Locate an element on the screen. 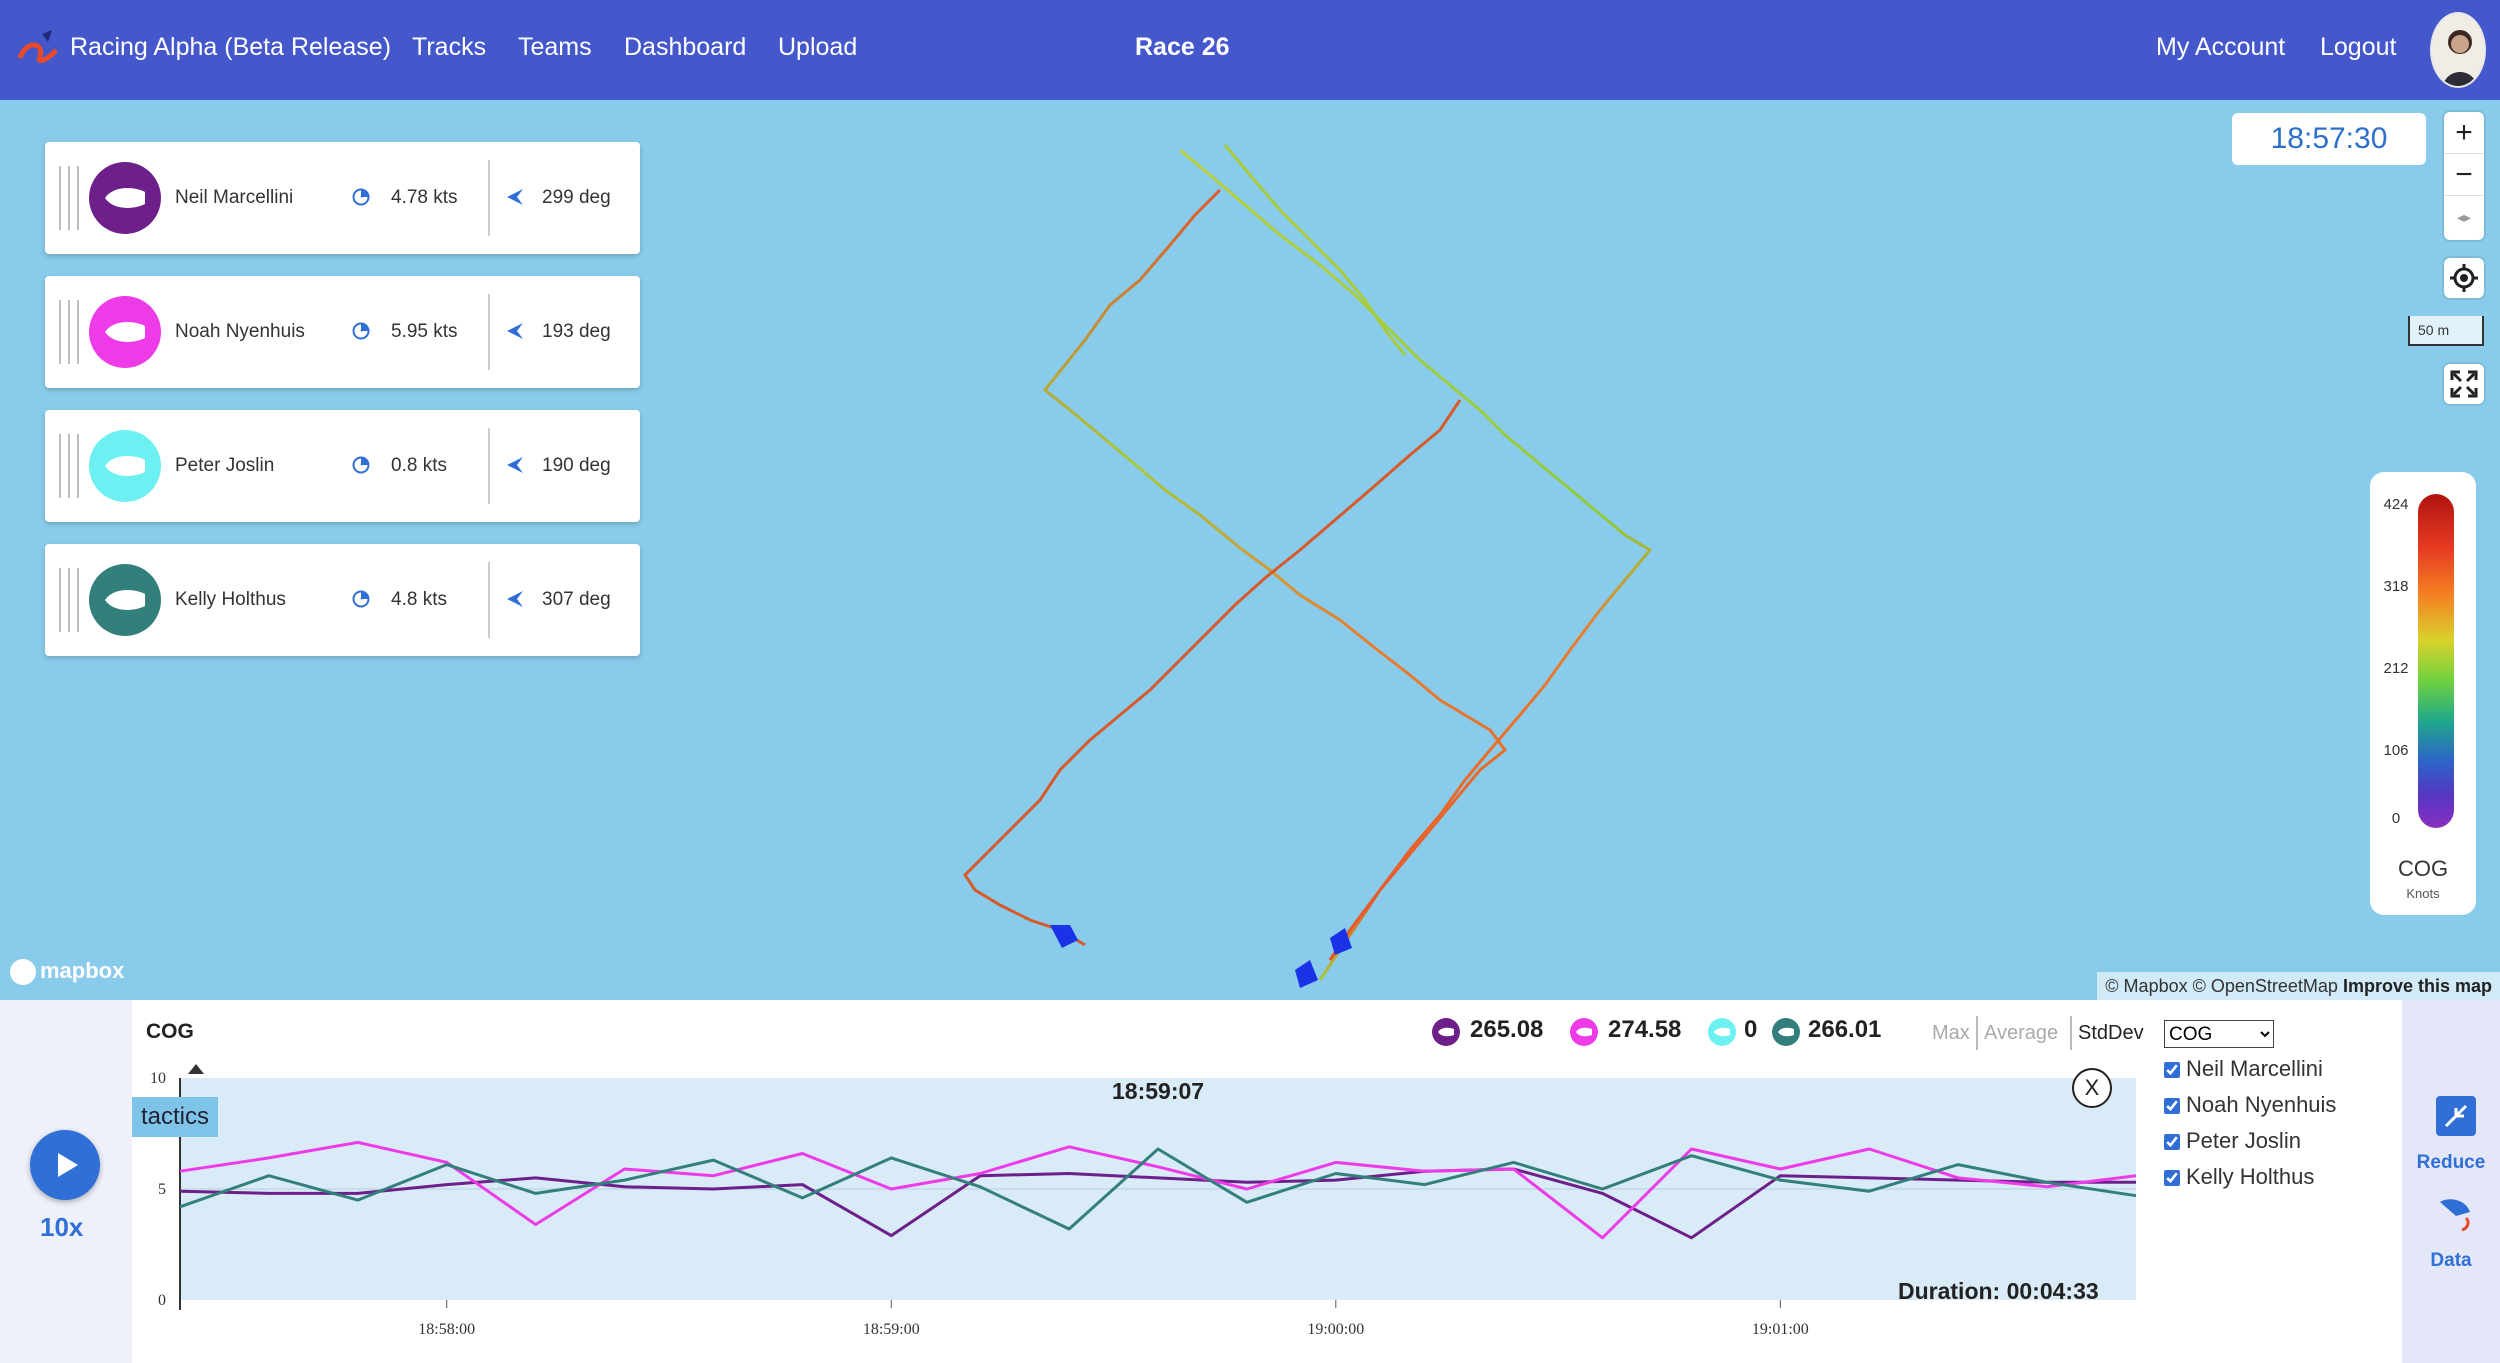 The height and width of the screenshot is (1363, 2500). mode-average: Average is located at coordinates (2021, 1033).